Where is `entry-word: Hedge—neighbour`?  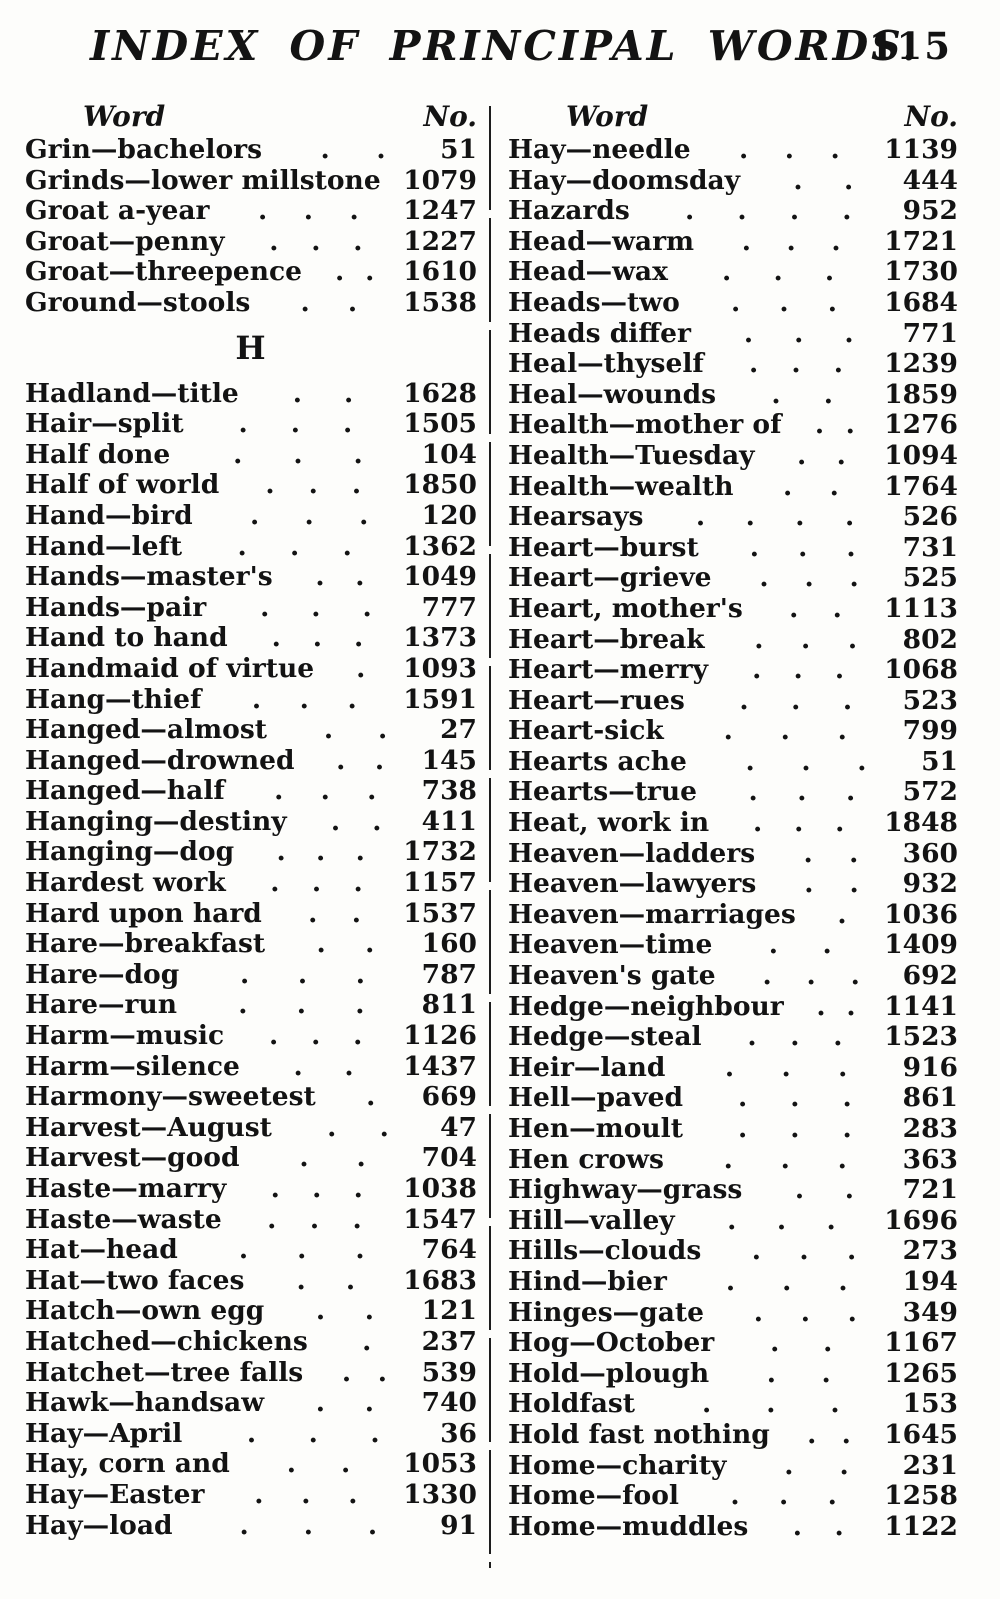
entry-word: Hedge—neighbour is located at coordinates (646, 1006).